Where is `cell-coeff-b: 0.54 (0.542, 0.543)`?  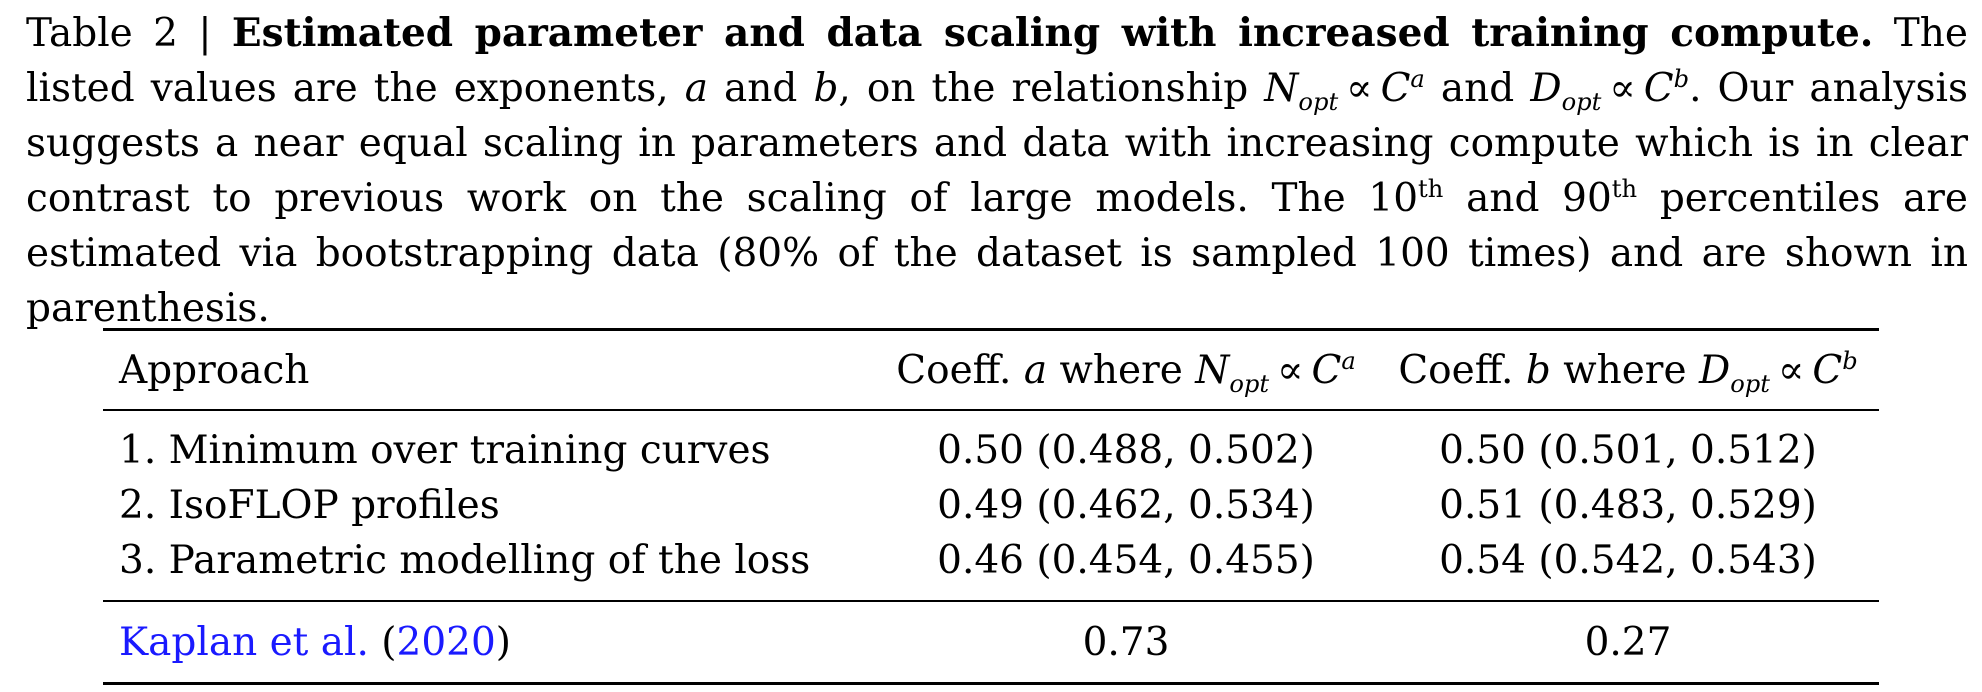 cell-coeff-b: 0.54 (0.542, 0.543) is located at coordinates (1628, 560).